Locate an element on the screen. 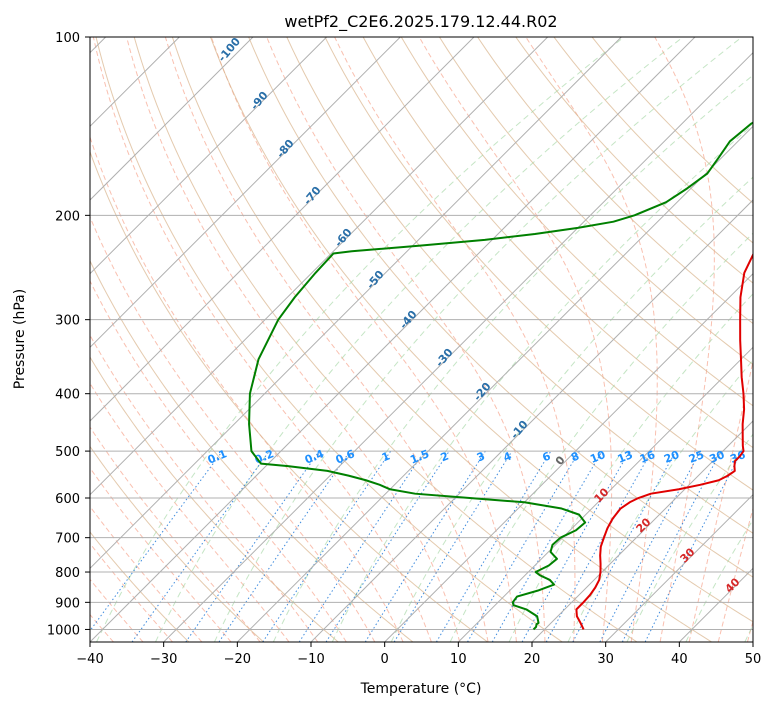 The image size is (775, 708). mixing-ratio-label: 10 is located at coordinates (597, 457).